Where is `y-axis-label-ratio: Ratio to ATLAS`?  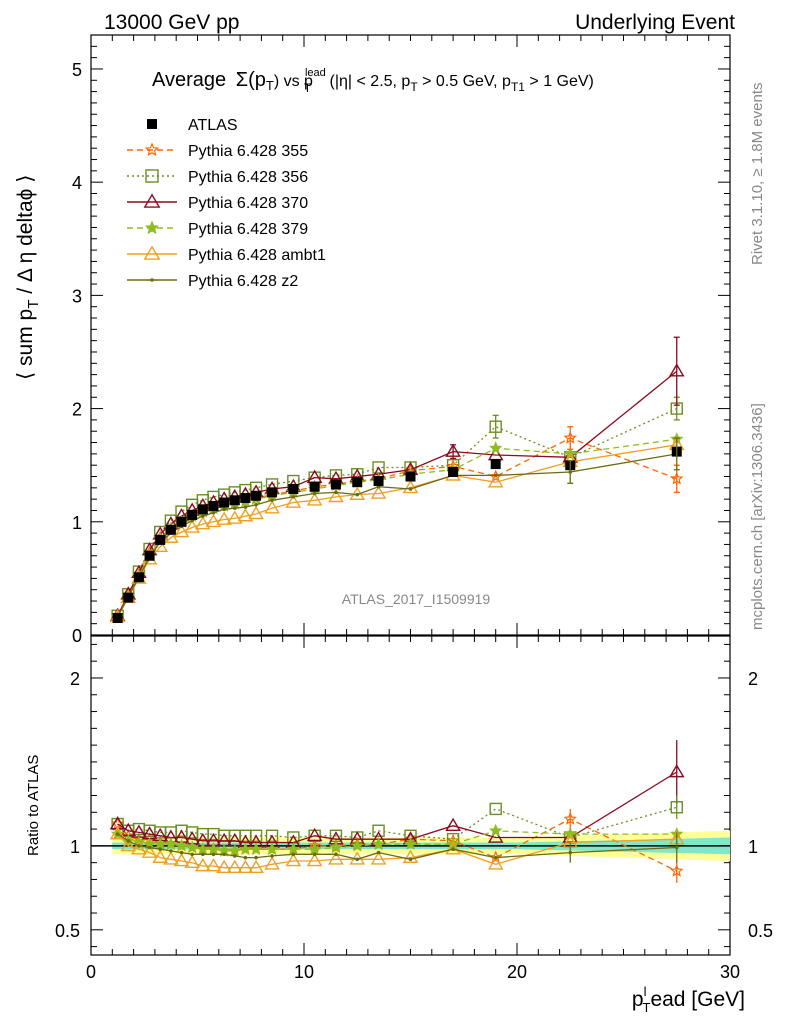 y-axis-label-ratio: Ratio to ATLAS is located at coordinates (33, 805).